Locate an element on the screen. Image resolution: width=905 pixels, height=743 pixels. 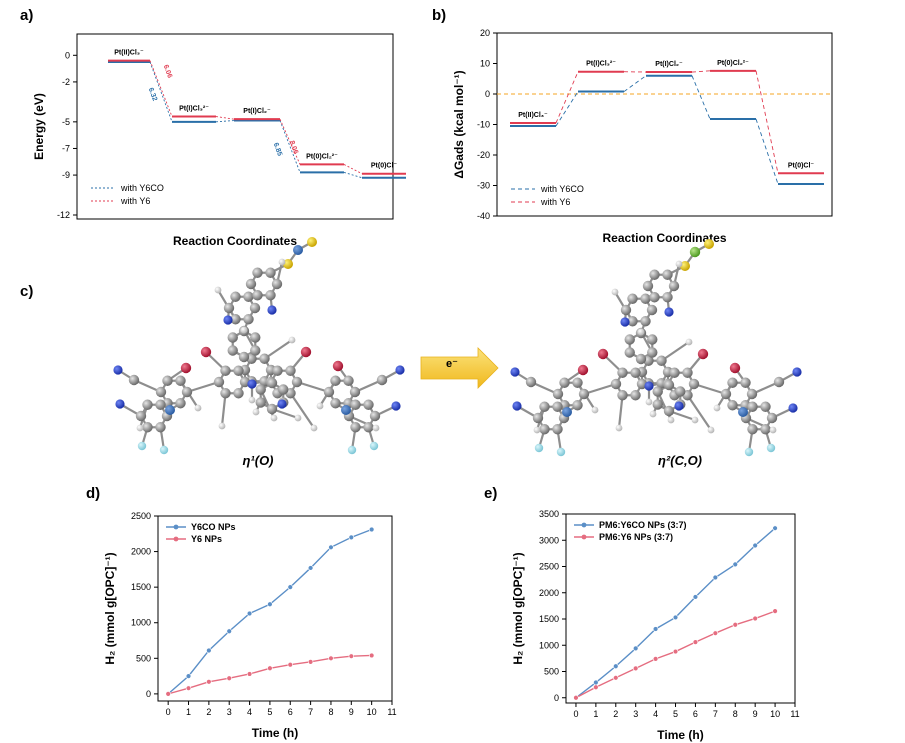
caption-eta2: η²(C,O) is located at coordinates (680, 460).